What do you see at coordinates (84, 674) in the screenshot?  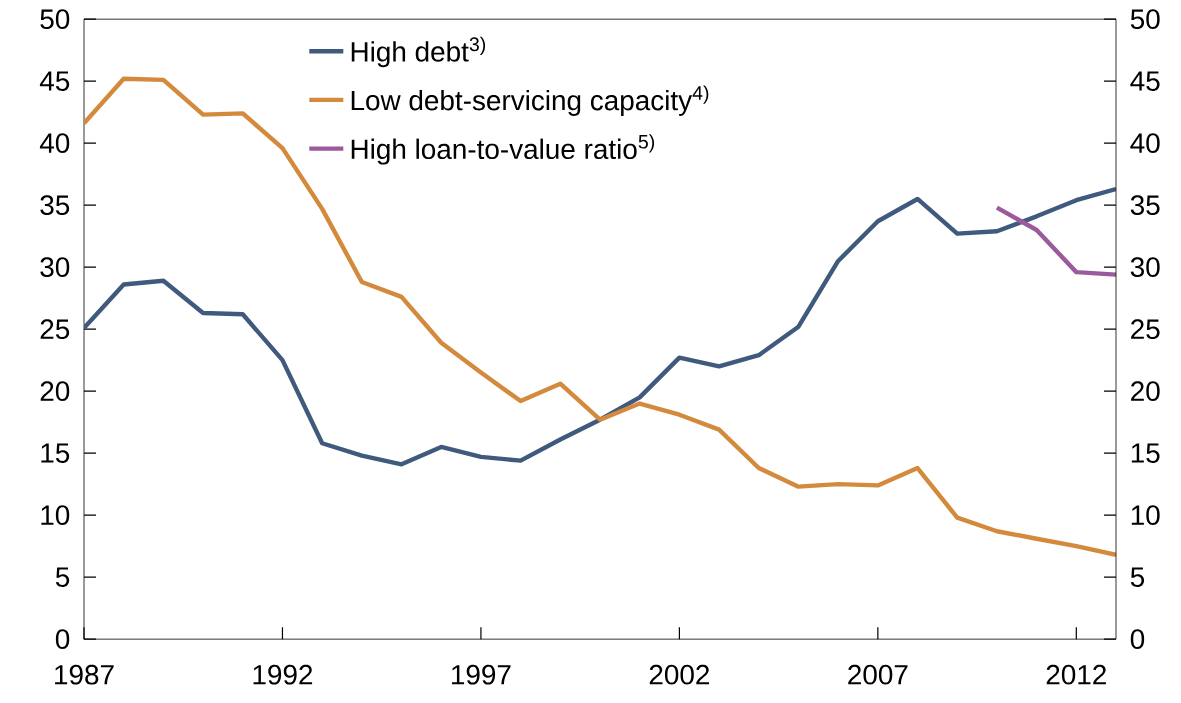 I see `x-tick-label: 1987` at bounding box center [84, 674].